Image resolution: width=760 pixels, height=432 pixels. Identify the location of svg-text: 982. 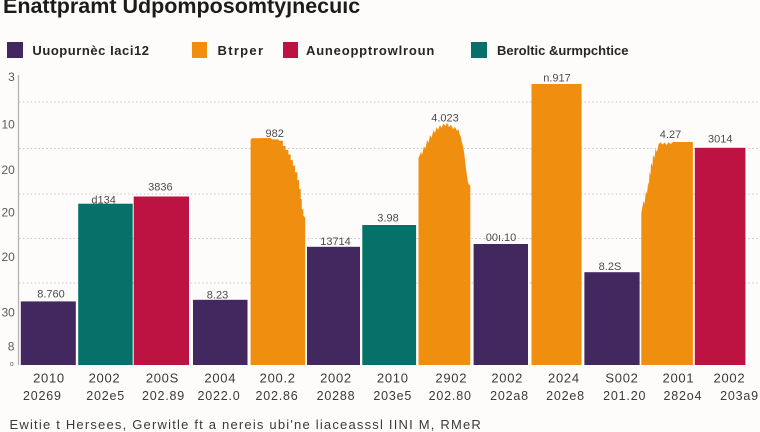
(275, 134).